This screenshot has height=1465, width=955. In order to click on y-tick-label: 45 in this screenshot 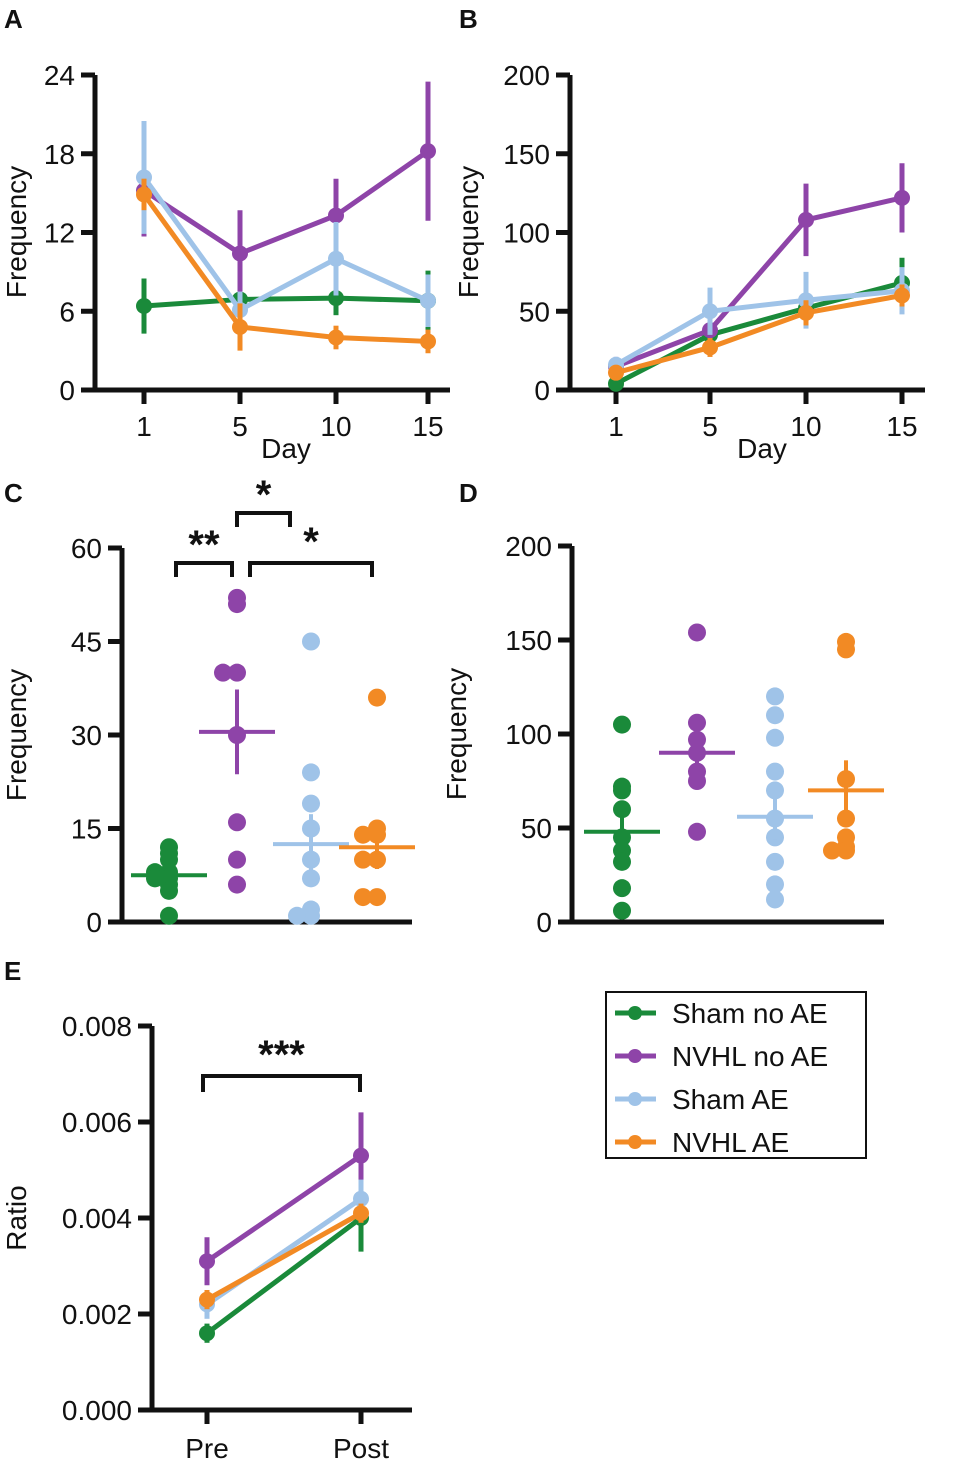, I will do `click(86, 642)`.